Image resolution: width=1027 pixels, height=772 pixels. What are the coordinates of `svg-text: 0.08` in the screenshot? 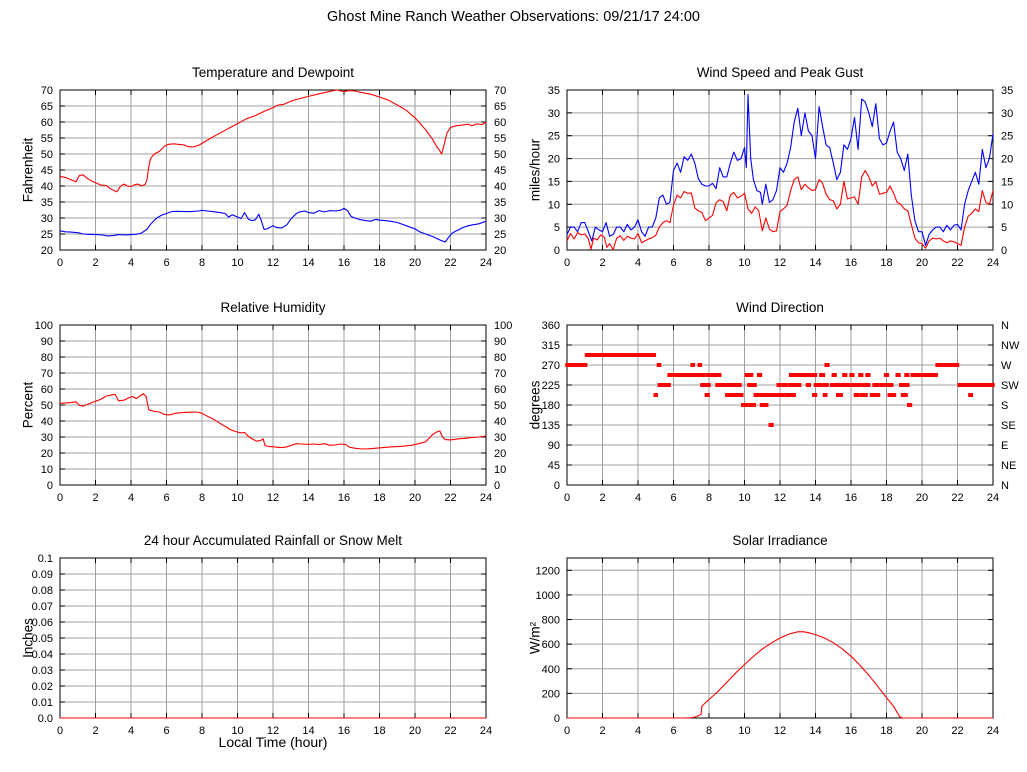 It's located at (42, 591).